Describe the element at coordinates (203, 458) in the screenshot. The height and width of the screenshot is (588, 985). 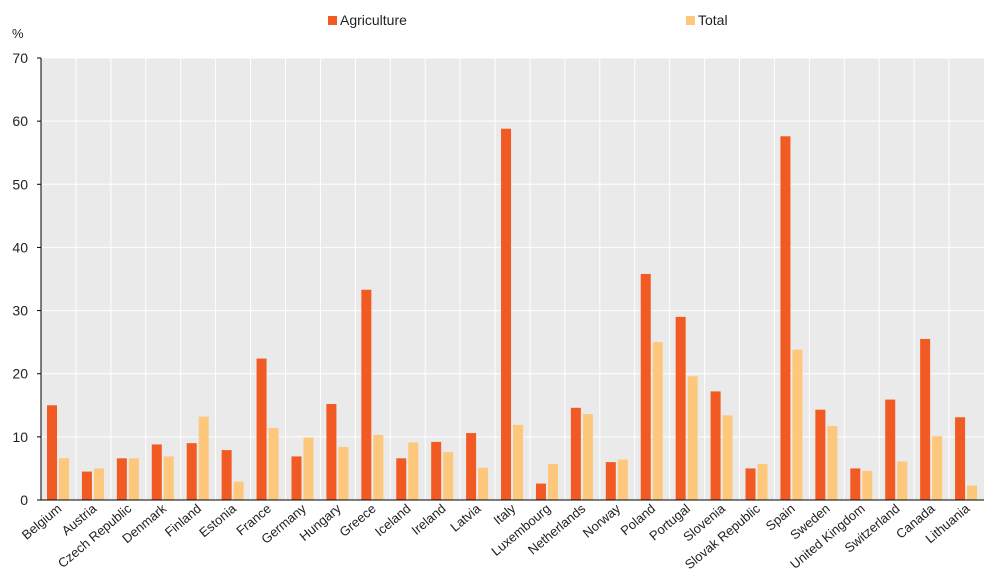
I see `bar-total-finland` at that location.